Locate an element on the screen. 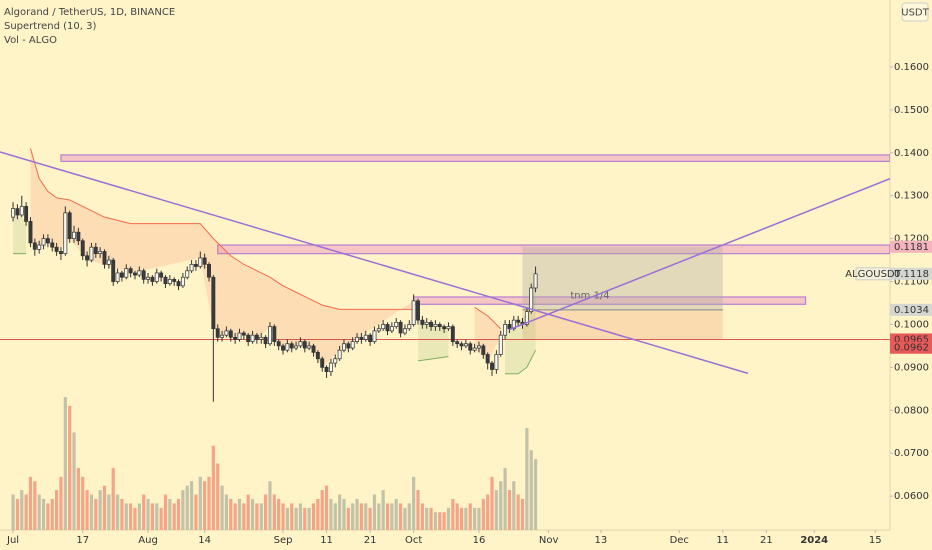 This screenshot has width=932, height=550. x-tick-label: 11 is located at coordinates (722, 540).